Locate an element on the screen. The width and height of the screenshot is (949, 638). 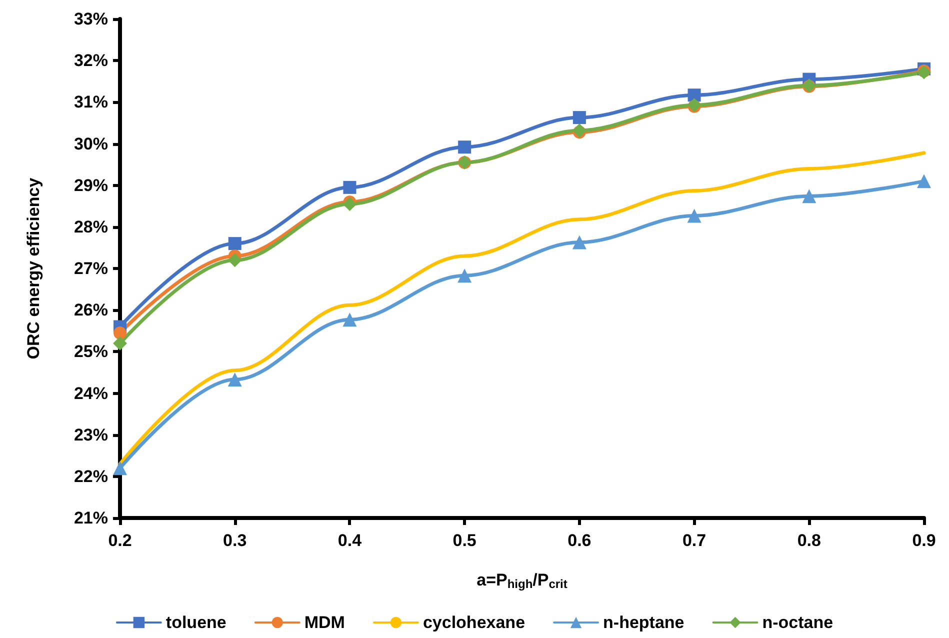
y-tick-label: 25% is located at coordinates (91, 352).